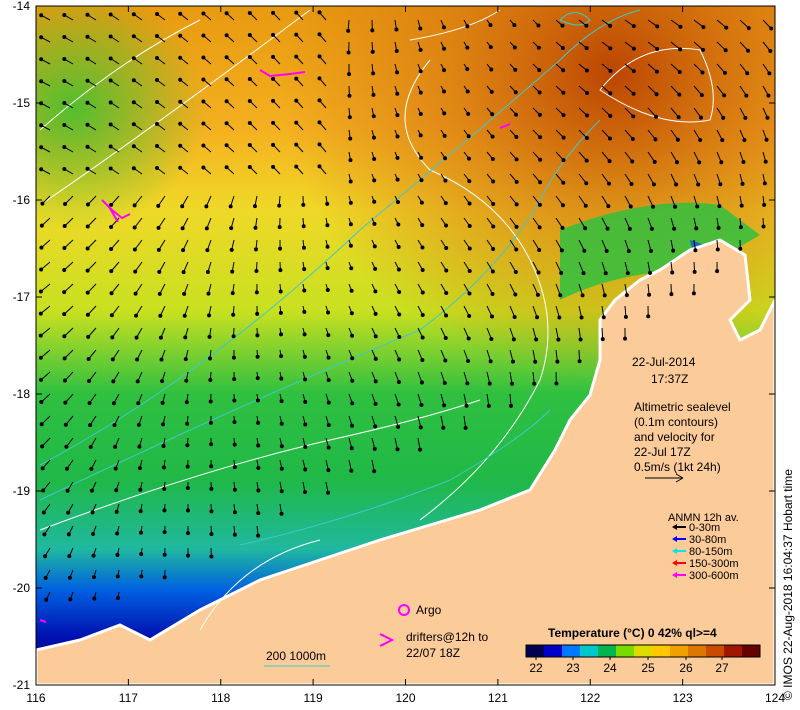 This screenshot has width=800, height=710. Describe the element at coordinates (710, 552) in the screenshot. I see `anmn-legend-label: 80-150m` at that location.